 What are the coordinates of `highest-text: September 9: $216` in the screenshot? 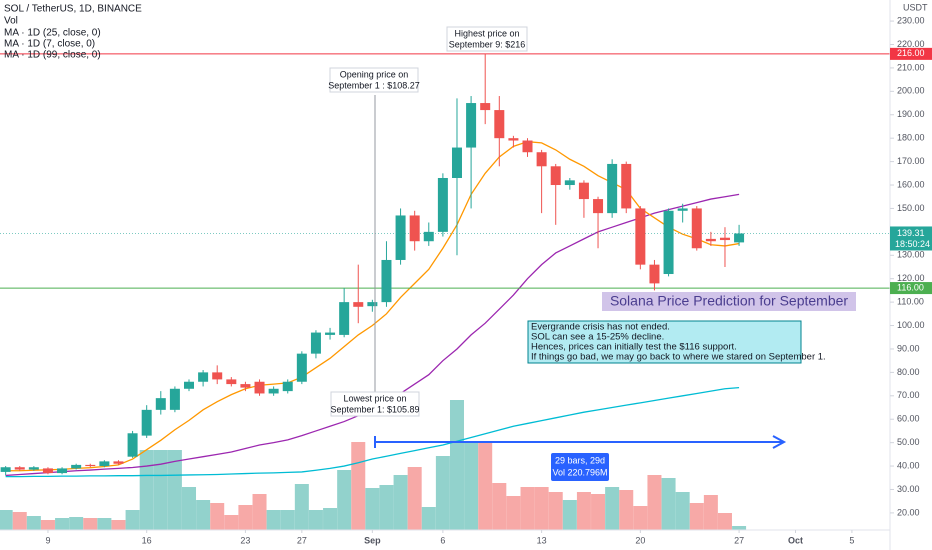 It's located at (487, 44).